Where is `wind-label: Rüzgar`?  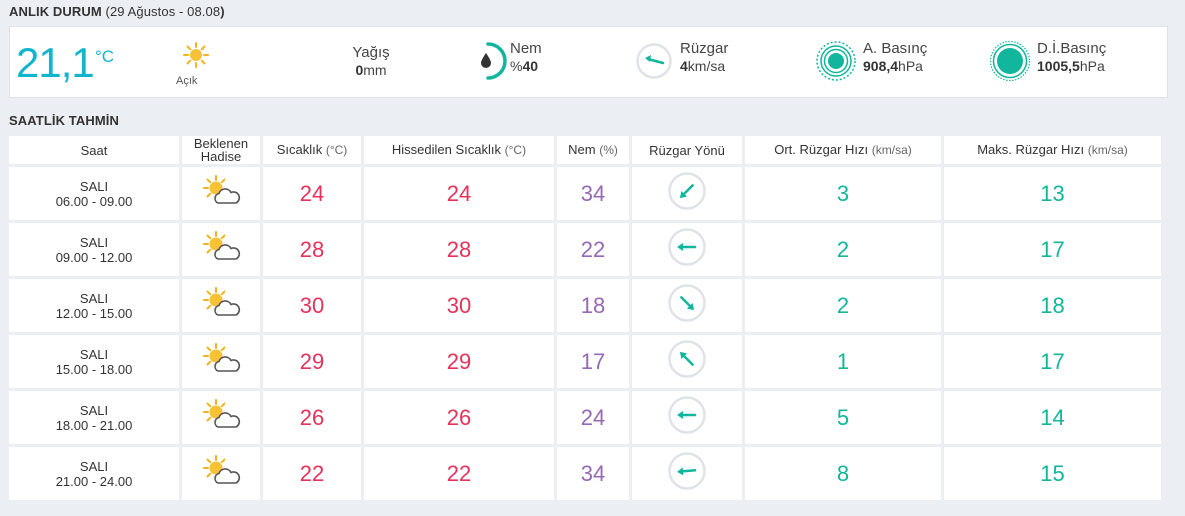 wind-label: Rüzgar is located at coordinates (704, 48).